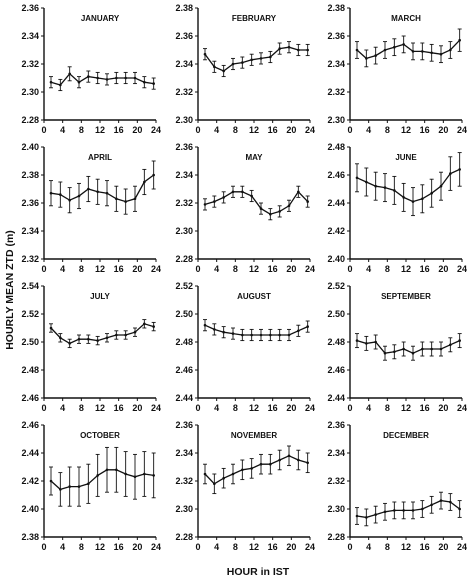 Image resolution: width=474 pixels, height=580 pixels. Describe the element at coordinates (184, 398) in the screenshot. I see `y-tick-label: 2.44` at that location.